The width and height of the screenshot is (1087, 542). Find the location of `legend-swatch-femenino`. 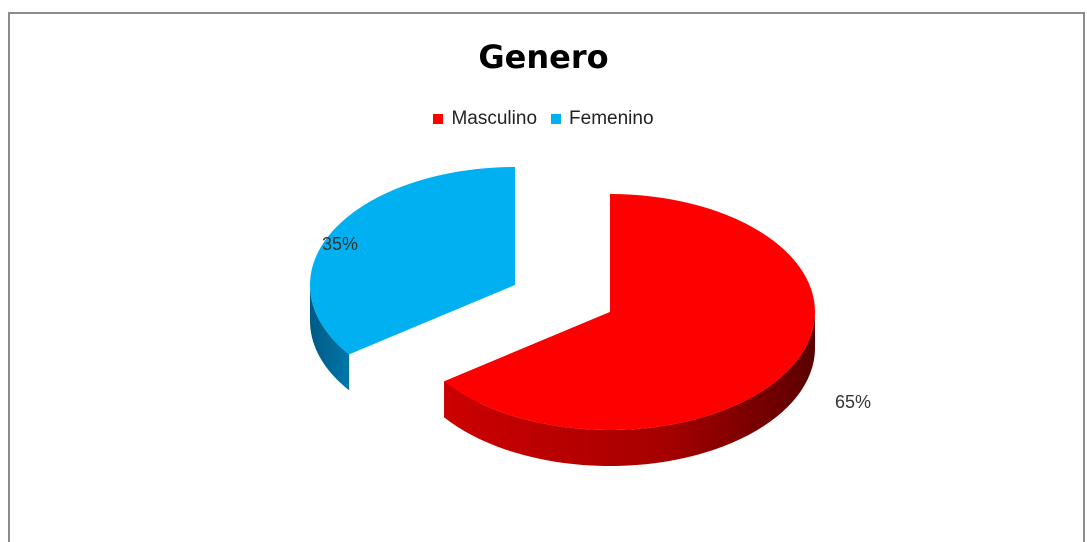

legend-swatch-femenino is located at coordinates (556, 119).